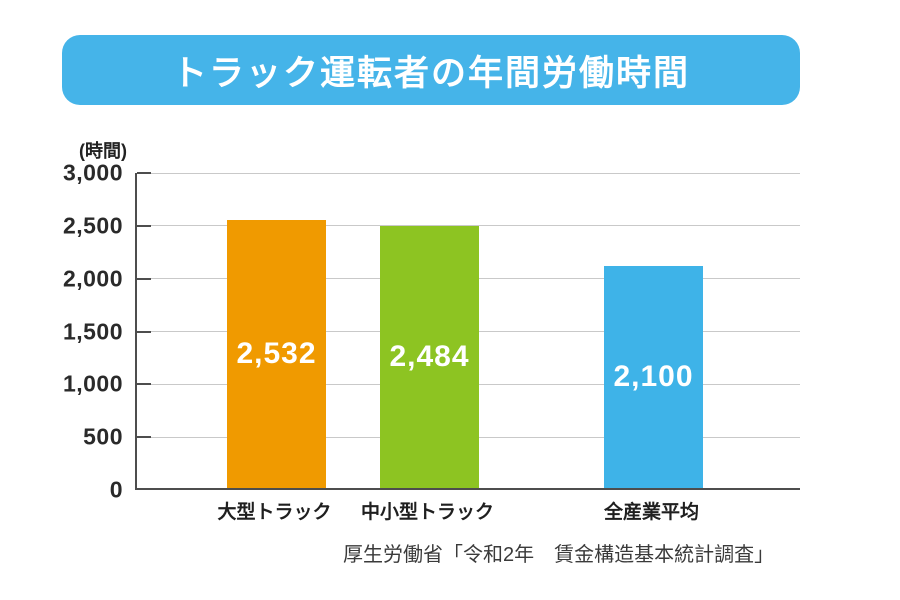 This screenshot has height=600, width=900. What do you see at coordinates (427, 512) in the screenshot?
I see `x-axis-label-2: 中小型トラック` at bounding box center [427, 512].